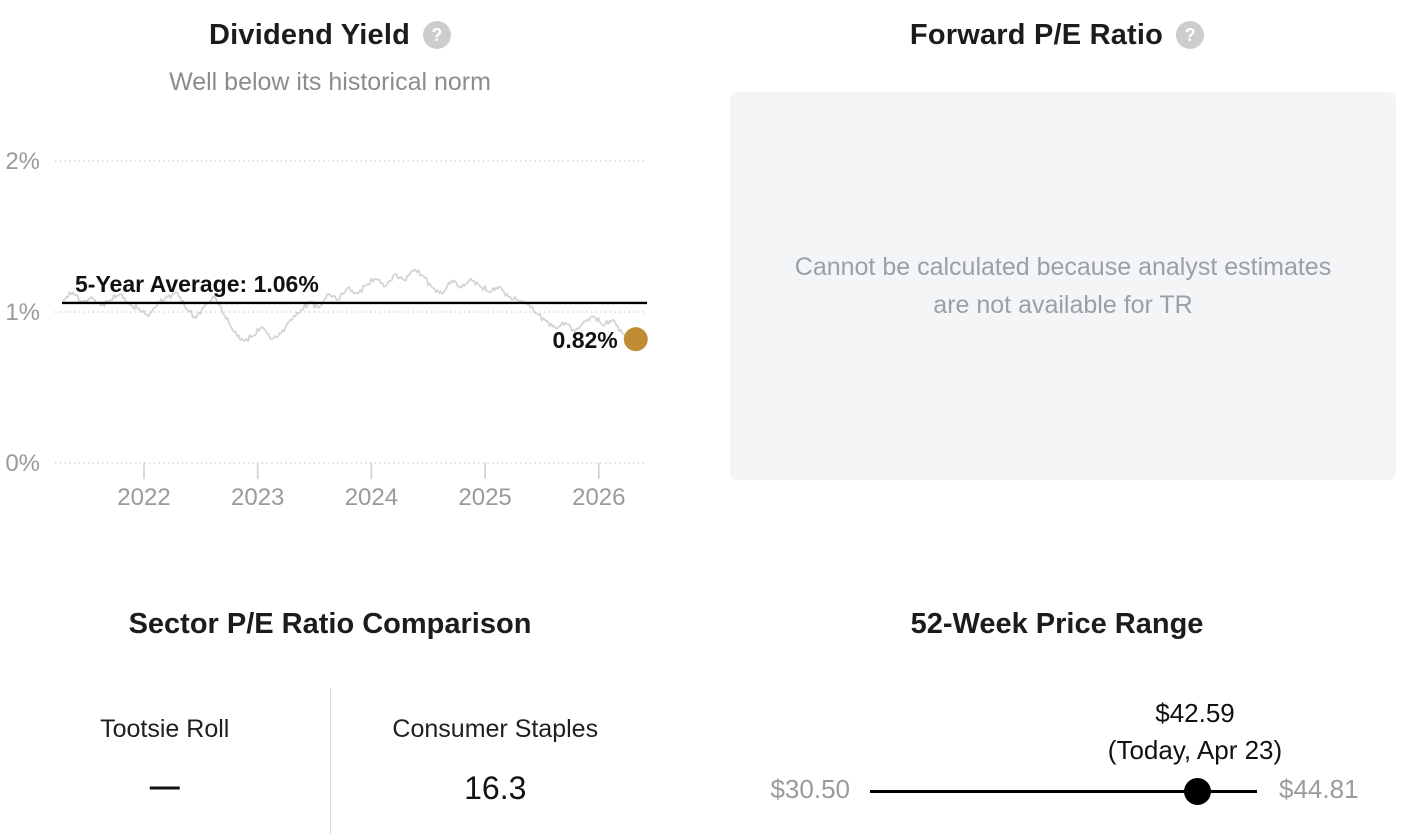 Image resolution: width=1414 pixels, height=840 pixels. What do you see at coordinates (495, 761) in the screenshot?
I see `sector-pe-sector-cell: Consumer Staples 16.3` at bounding box center [495, 761].